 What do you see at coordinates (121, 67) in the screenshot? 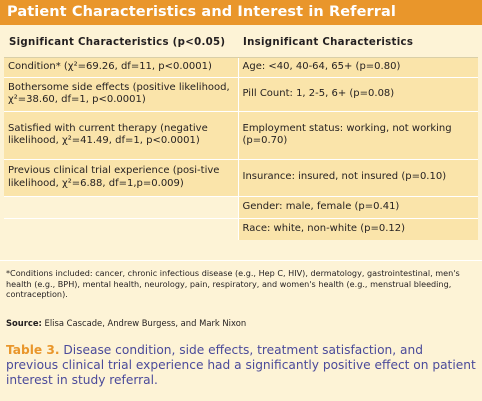
I see `significant-cell: Condition* (χ²=69.26, df=11, p<0.0001)` at bounding box center [121, 67].